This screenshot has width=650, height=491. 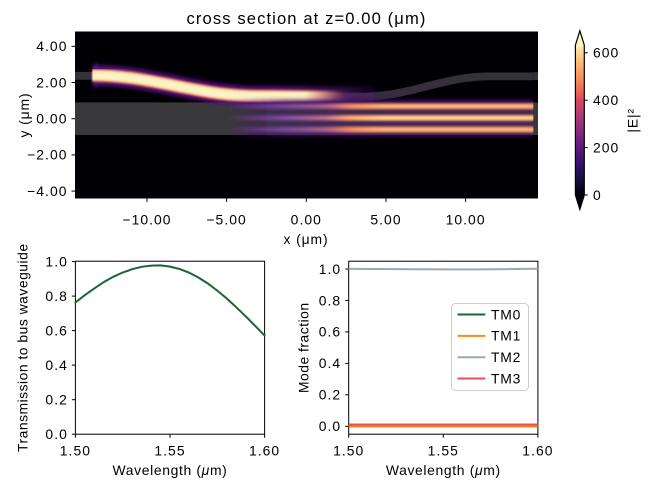 I want to click on svg-text: Transmission to bus waveguide, so click(x=23, y=347).